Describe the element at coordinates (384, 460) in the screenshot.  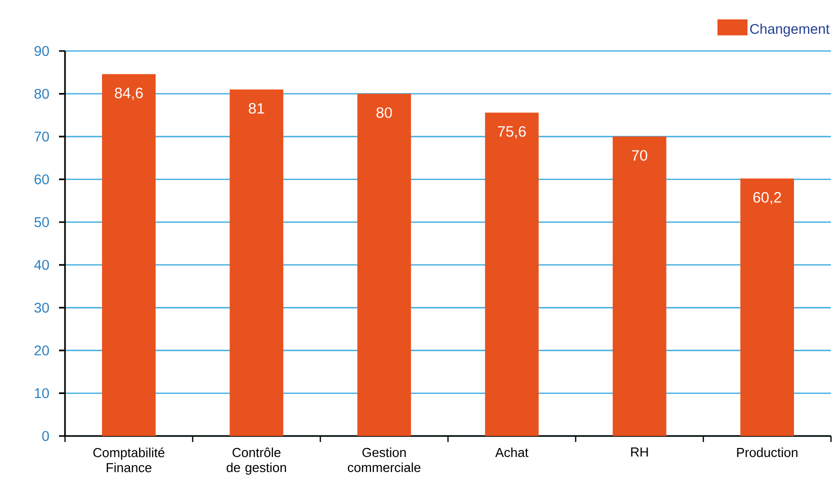
I see `x-tick-label: Gestion commerciale` at that location.